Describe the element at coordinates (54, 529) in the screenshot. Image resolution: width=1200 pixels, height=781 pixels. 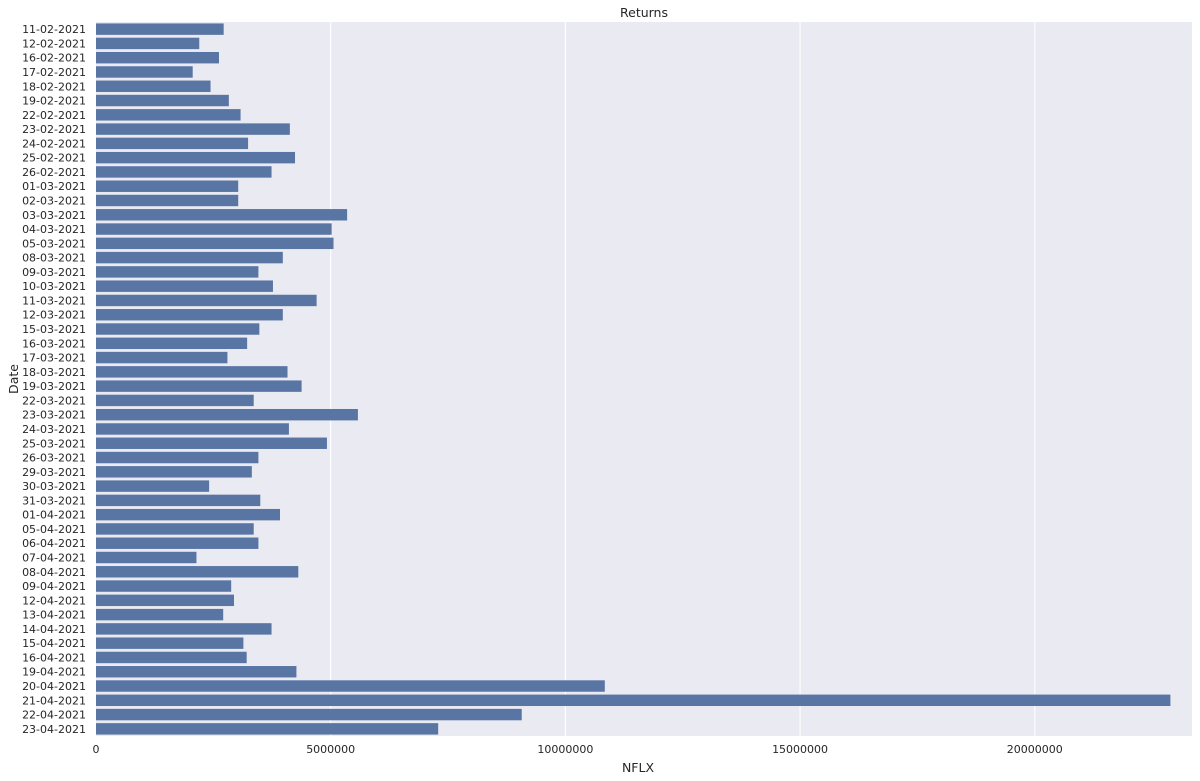
I see `y-tick-label: 05-04-2021` at that location.